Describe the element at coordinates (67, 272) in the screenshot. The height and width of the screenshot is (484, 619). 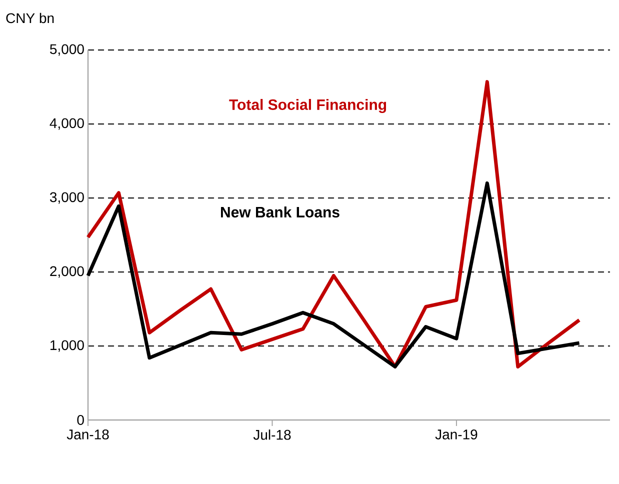
I see `y-tick-label: 2,000` at that location.